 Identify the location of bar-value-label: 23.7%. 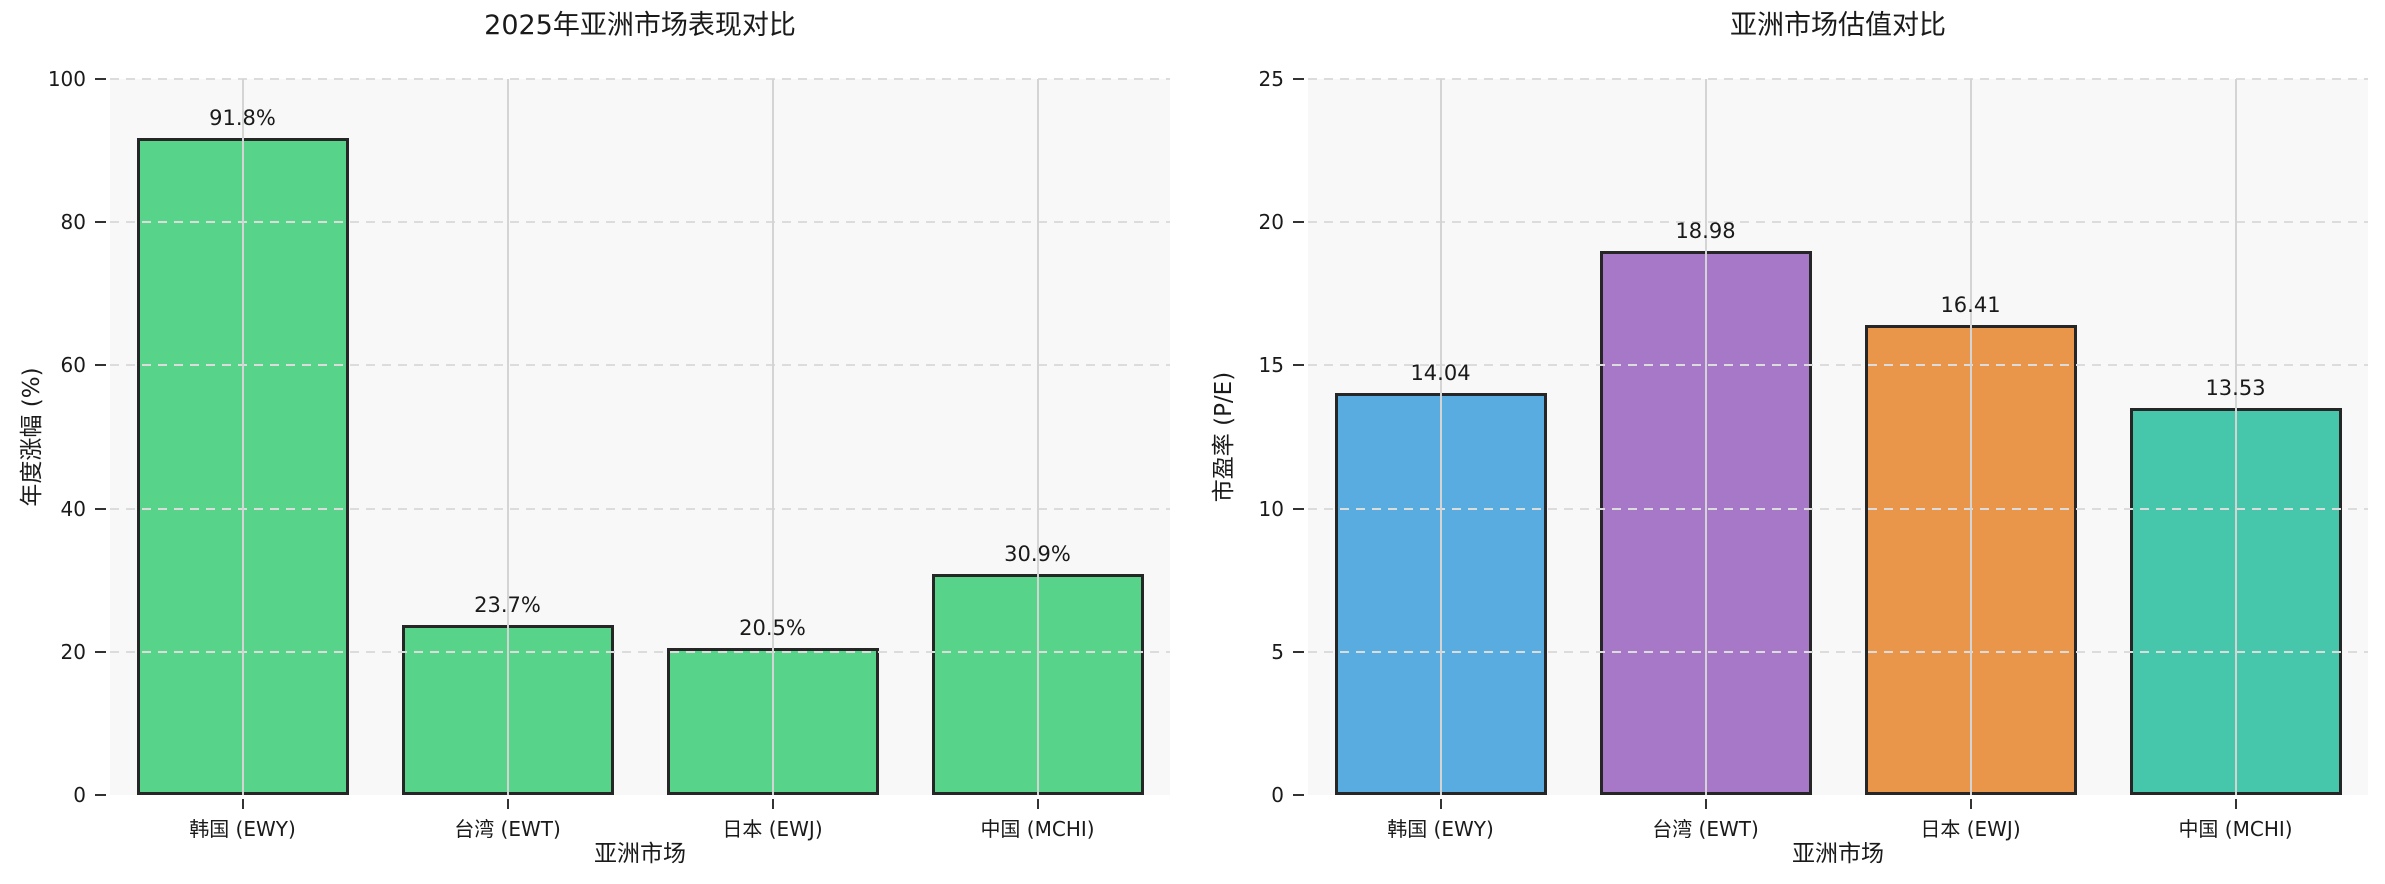
(507, 605).